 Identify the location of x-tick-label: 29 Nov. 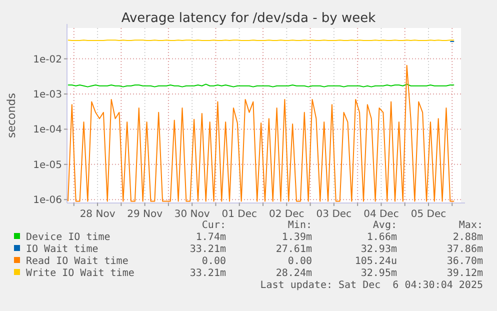
(145, 214).